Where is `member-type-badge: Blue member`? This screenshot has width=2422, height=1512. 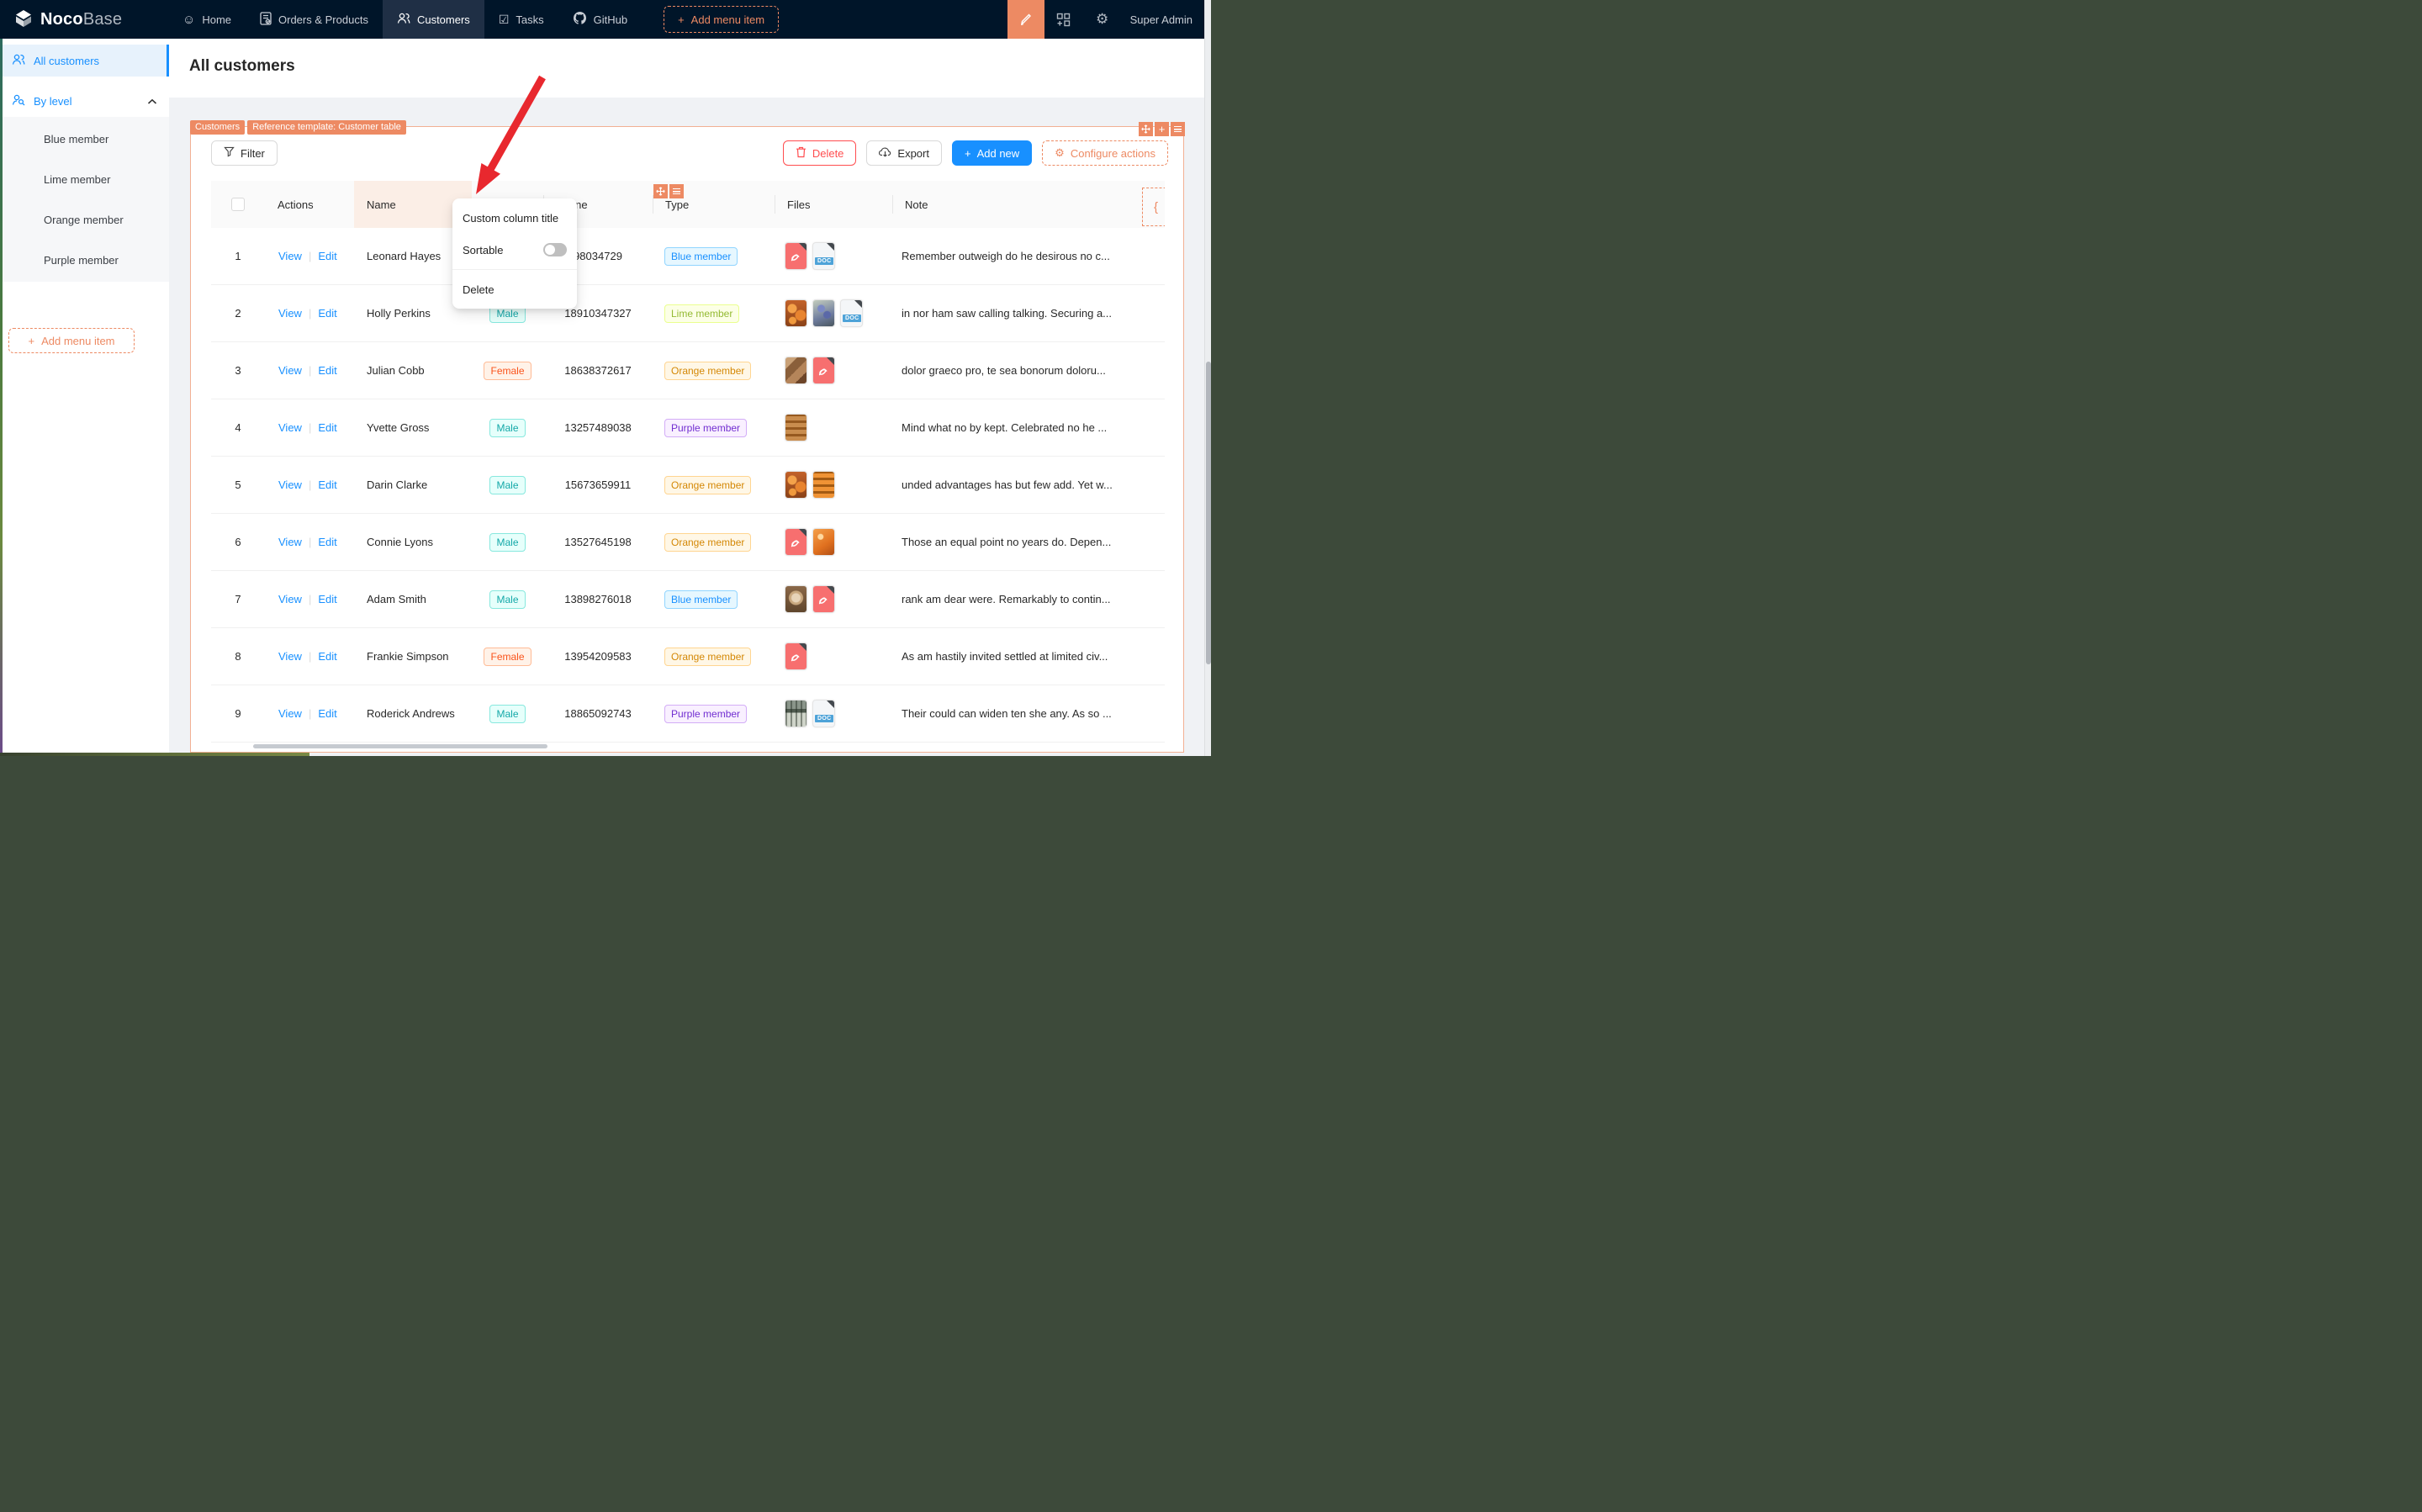
member-type-badge: Blue member is located at coordinates (701, 256).